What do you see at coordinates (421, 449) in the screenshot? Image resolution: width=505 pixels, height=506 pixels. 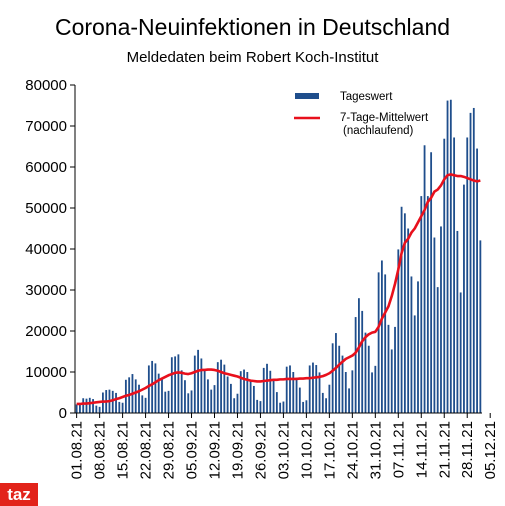 I see `x-tick-label: 14.11.21` at bounding box center [421, 449].